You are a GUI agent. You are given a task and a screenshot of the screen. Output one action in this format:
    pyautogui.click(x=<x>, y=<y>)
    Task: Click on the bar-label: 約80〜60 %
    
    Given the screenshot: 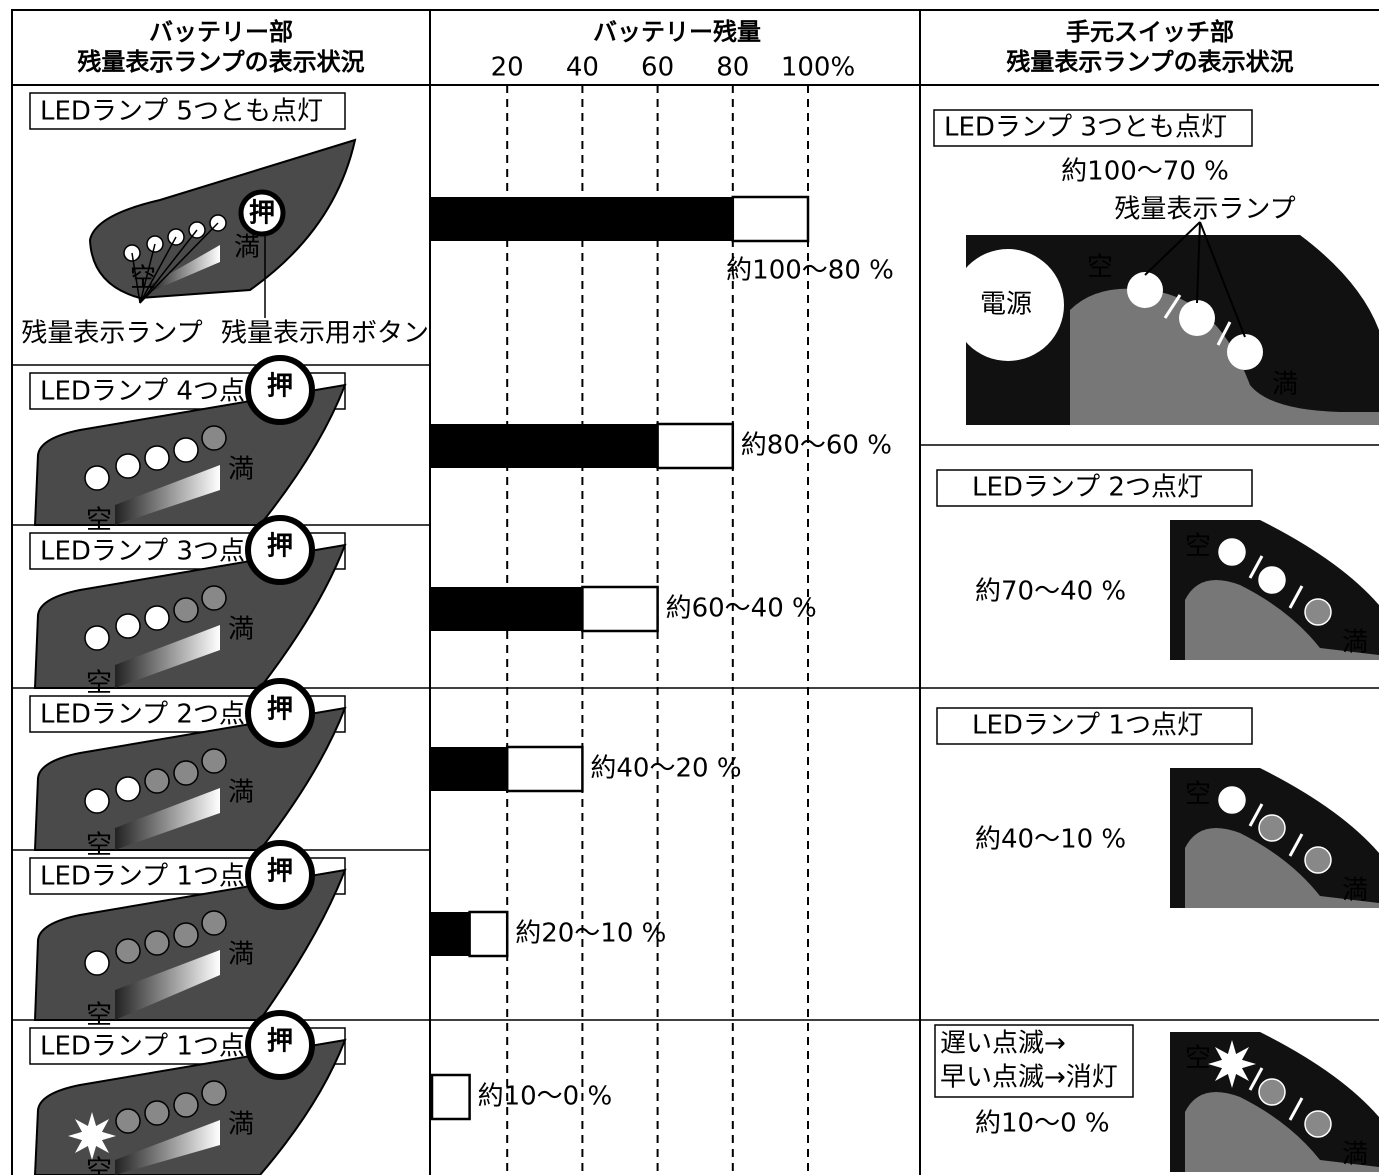 What is the action you would take?
    pyautogui.click(x=816, y=446)
    